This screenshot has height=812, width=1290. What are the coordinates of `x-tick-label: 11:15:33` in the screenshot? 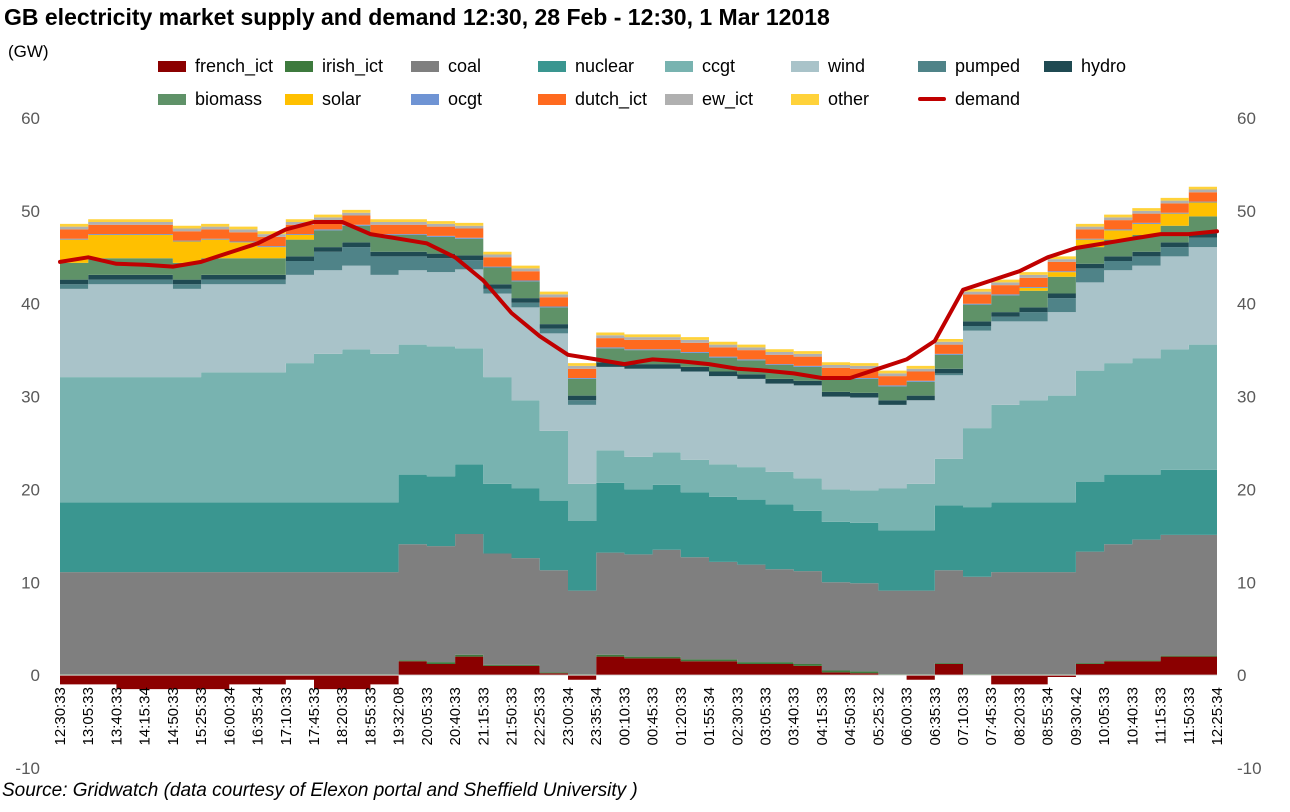 It's located at (1161, 715).